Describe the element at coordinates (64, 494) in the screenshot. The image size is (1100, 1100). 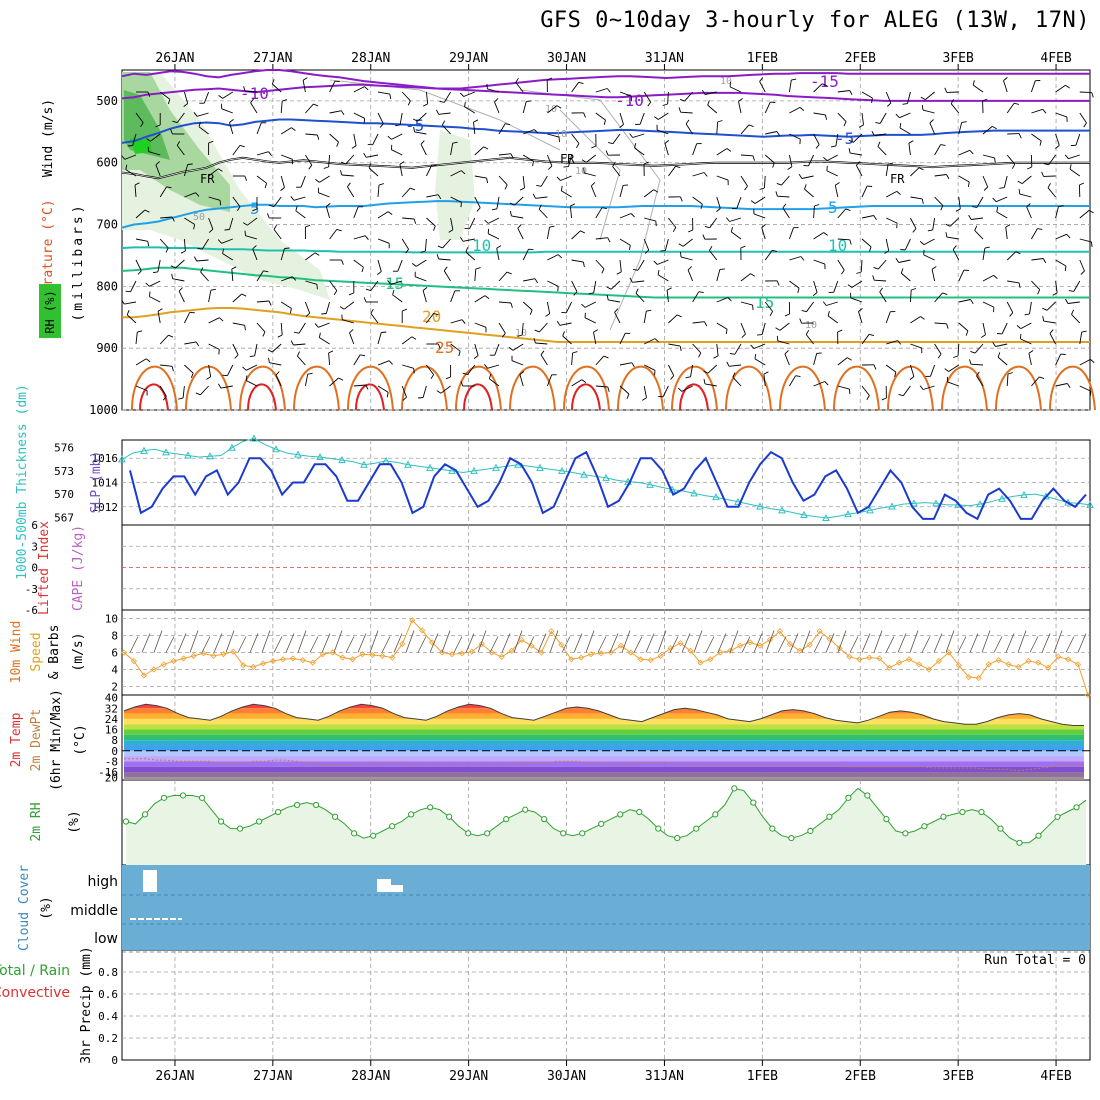
I see `y-tick-label-thickness: 570` at that location.